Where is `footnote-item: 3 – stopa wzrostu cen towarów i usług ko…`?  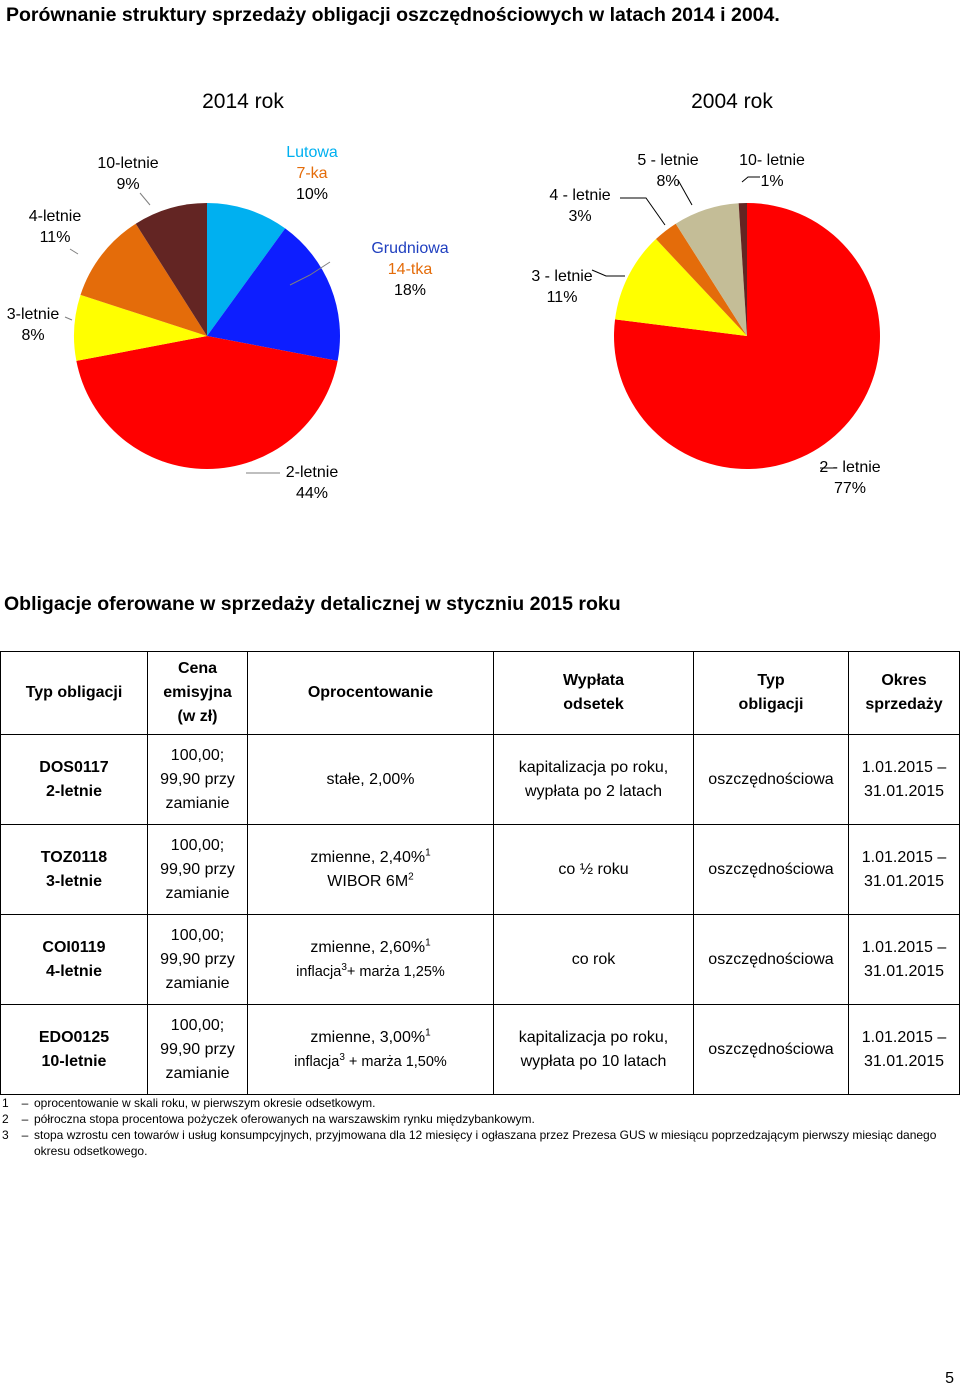 footnote-item: 3 – stopa wzrostu cen towarów i usług ko… is located at coordinates (480, 1143).